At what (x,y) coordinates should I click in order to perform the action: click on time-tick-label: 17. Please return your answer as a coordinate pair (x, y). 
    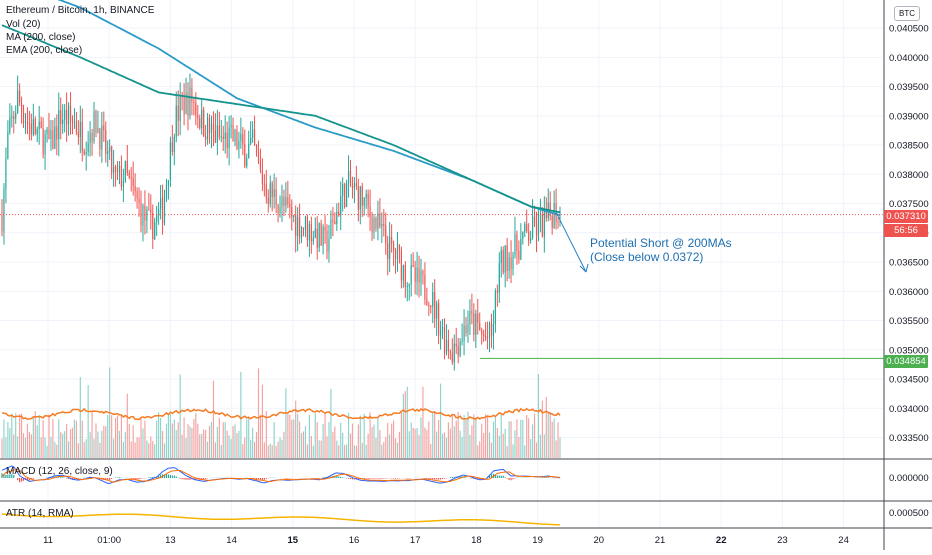
    Looking at the image, I should click on (415, 540).